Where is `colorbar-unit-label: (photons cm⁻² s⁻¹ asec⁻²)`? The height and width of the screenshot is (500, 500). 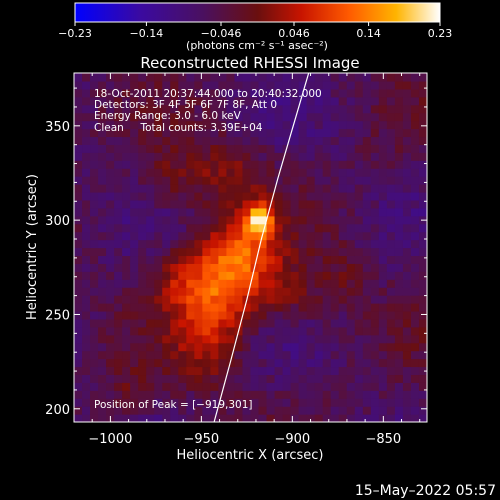 colorbar-unit-label: (photons cm⁻² s⁻¹ asec⁻²) is located at coordinates (257, 45).